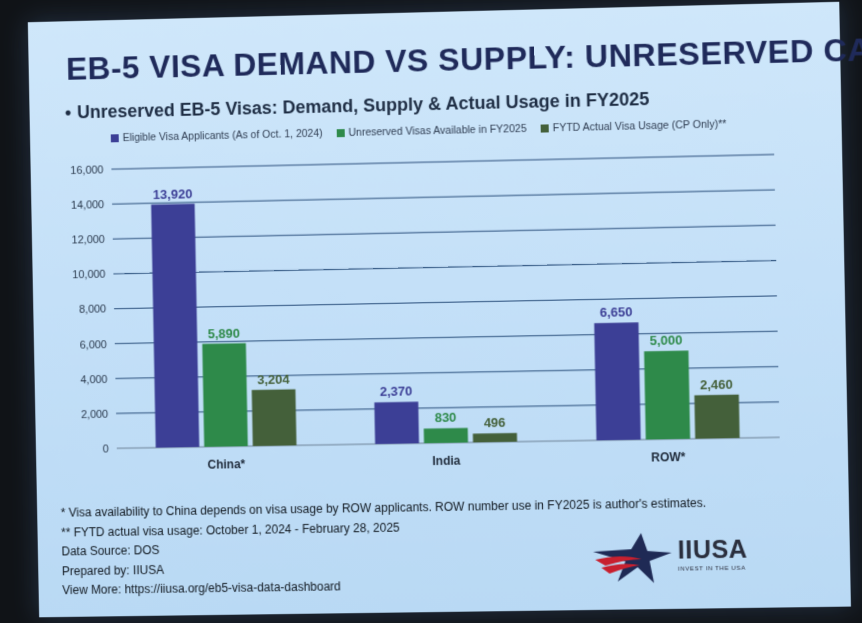 Image resolution: width=862 pixels, height=623 pixels. Describe the element at coordinates (666, 341) in the screenshot. I see `data-label: 5,000` at that location.